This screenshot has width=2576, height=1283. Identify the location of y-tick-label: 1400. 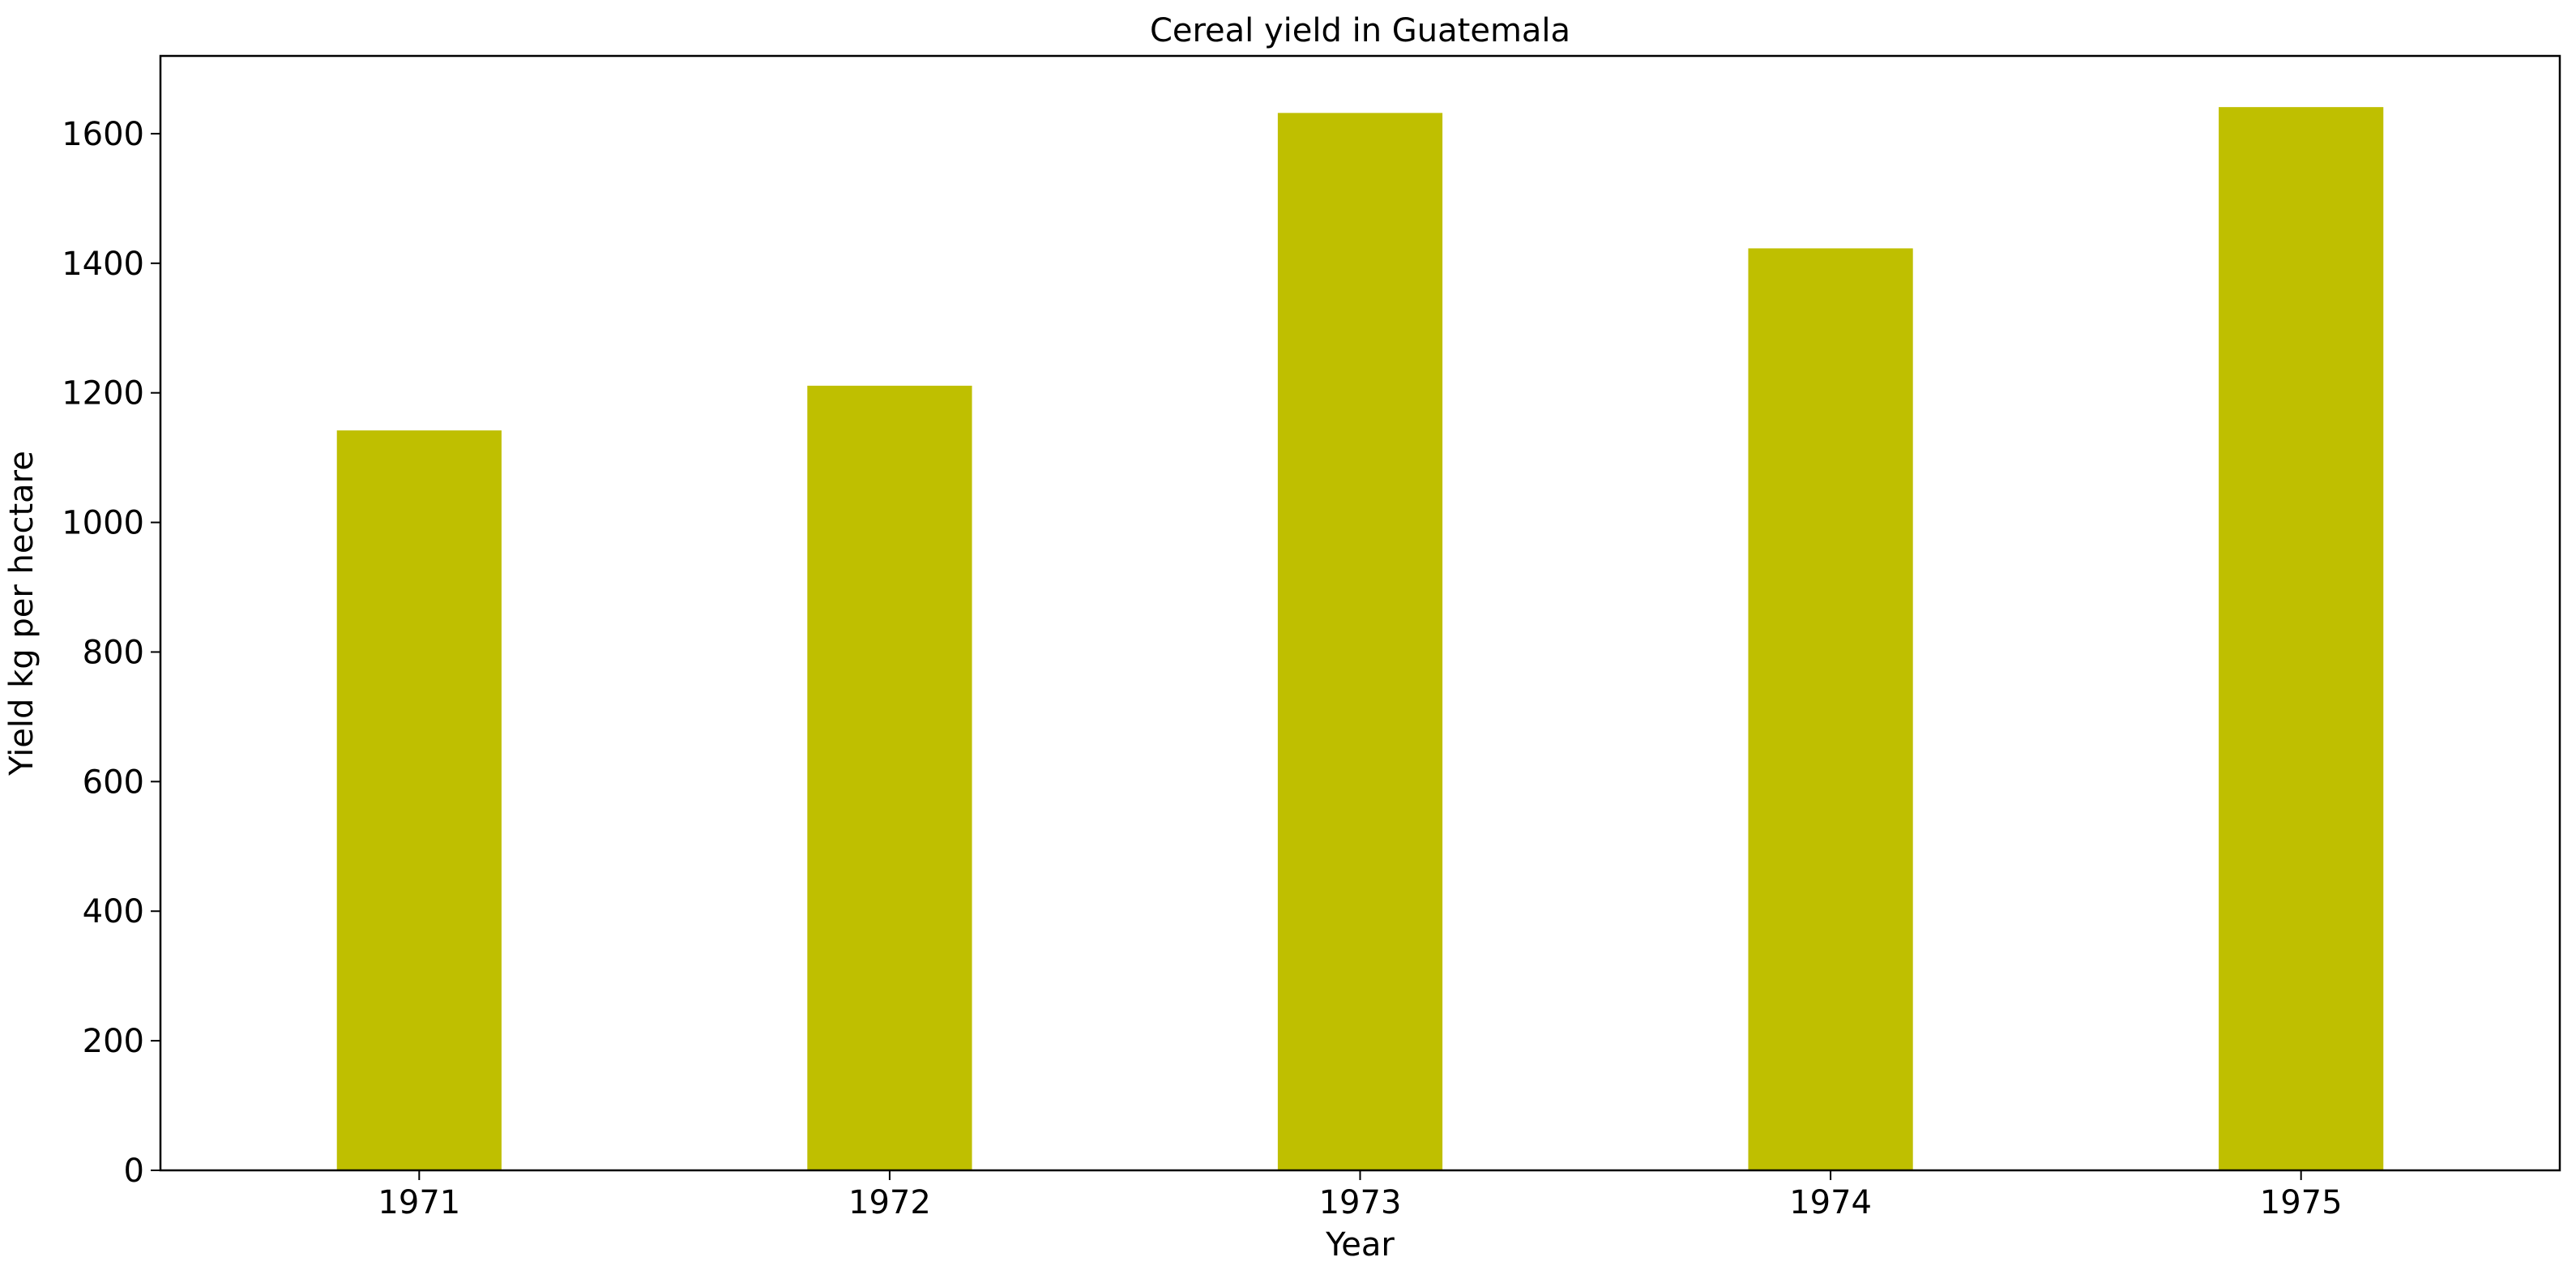
(103, 264).